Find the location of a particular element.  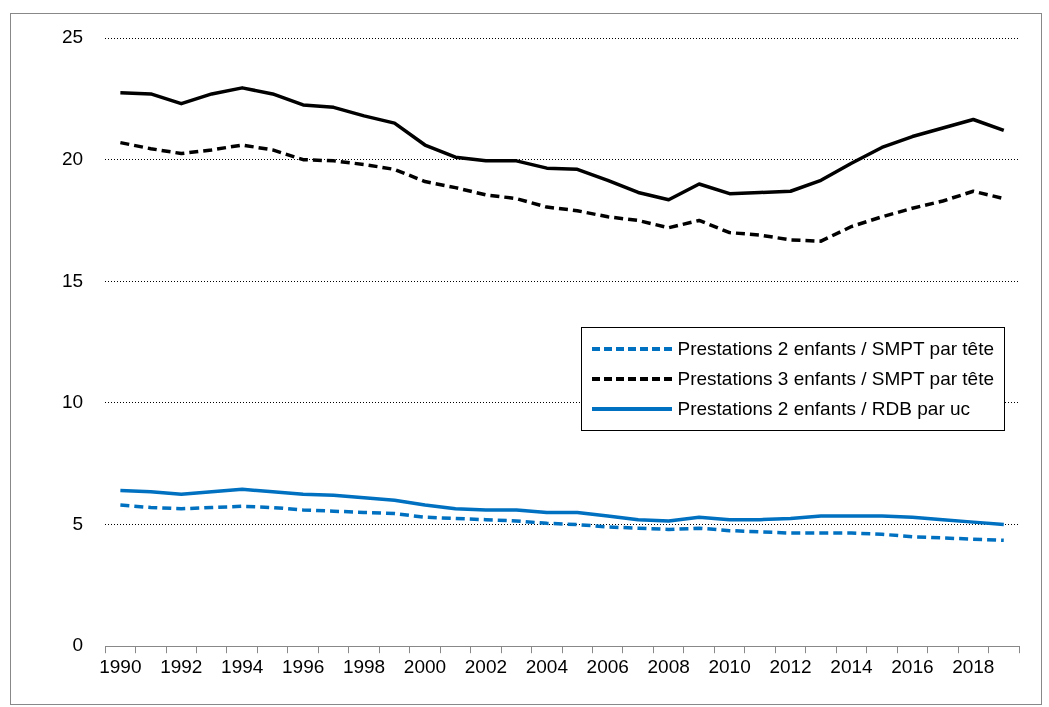

legend-label: Prestations 3 enfants / SMPT par tête is located at coordinates (835, 379).